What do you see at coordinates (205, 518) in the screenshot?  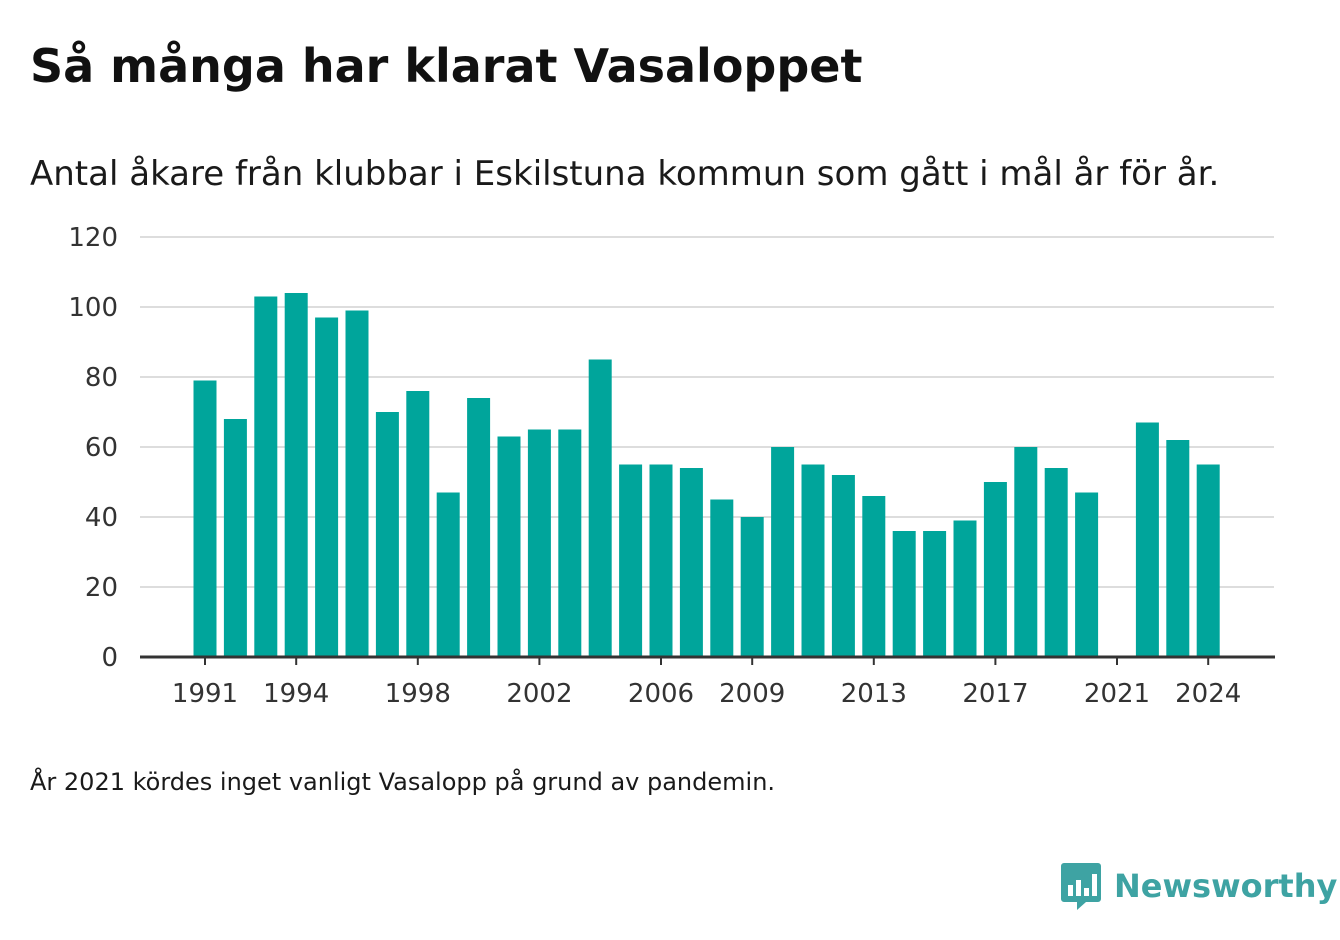 I see `bar-1991` at bounding box center [205, 518].